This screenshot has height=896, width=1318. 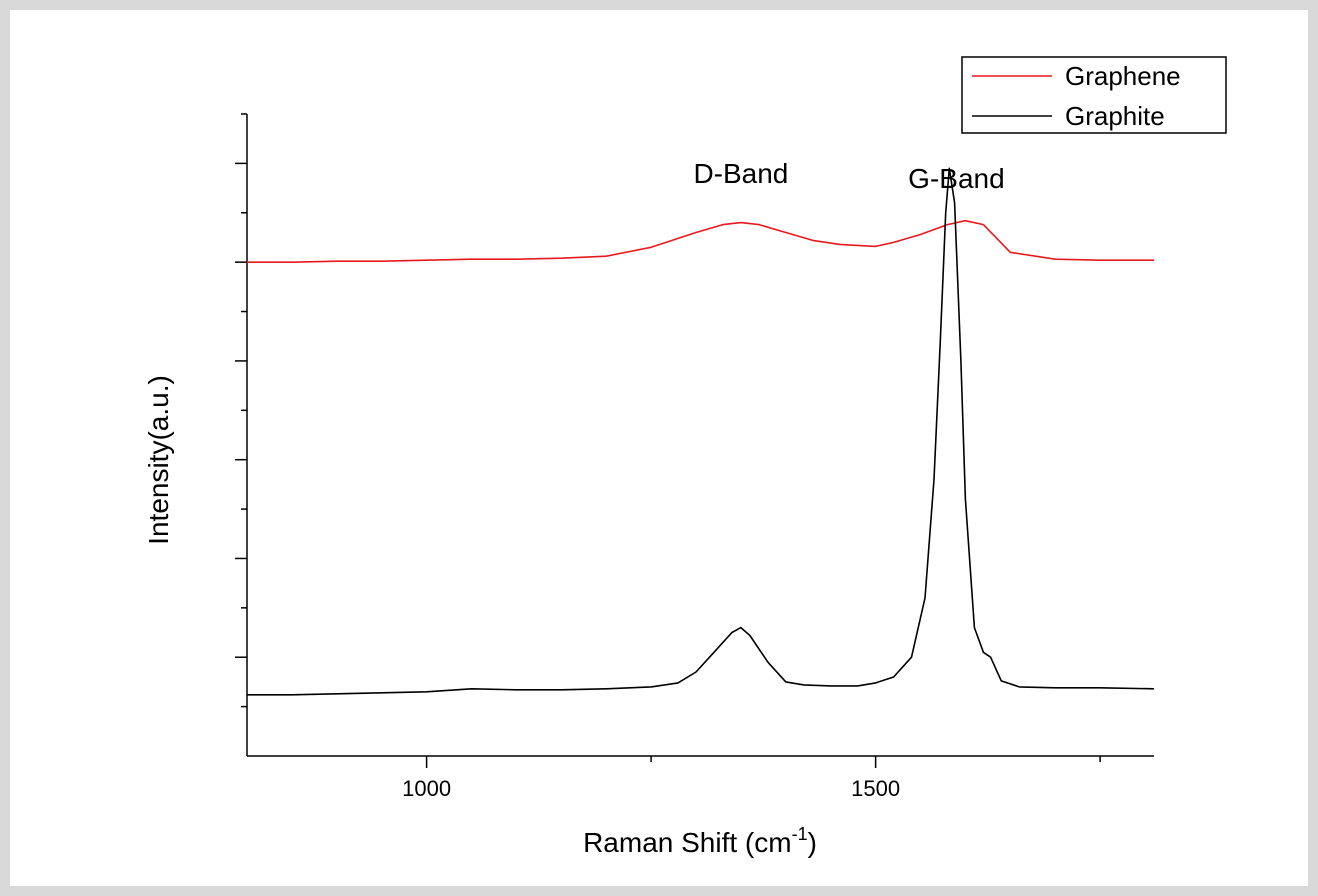 What do you see at coordinates (875, 788) in the screenshot?
I see `x-tick-label: 1500` at bounding box center [875, 788].